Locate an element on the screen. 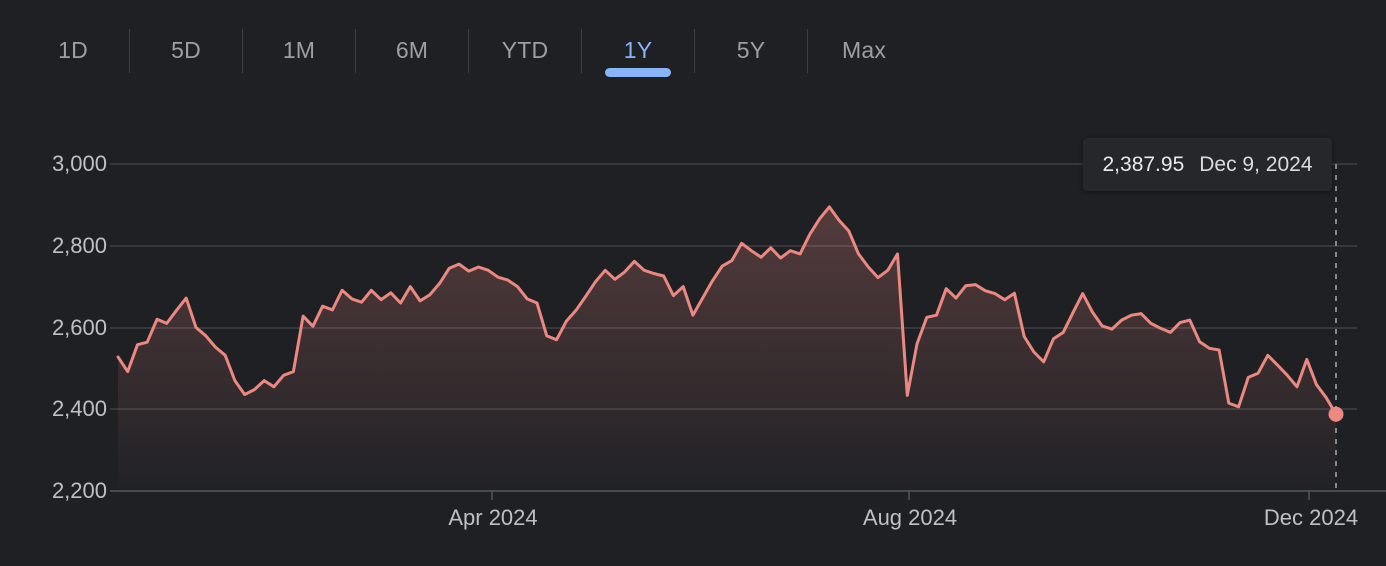 This screenshot has height=566, width=1386. tooltip-date: Dec 9, 2024 is located at coordinates (1256, 164).